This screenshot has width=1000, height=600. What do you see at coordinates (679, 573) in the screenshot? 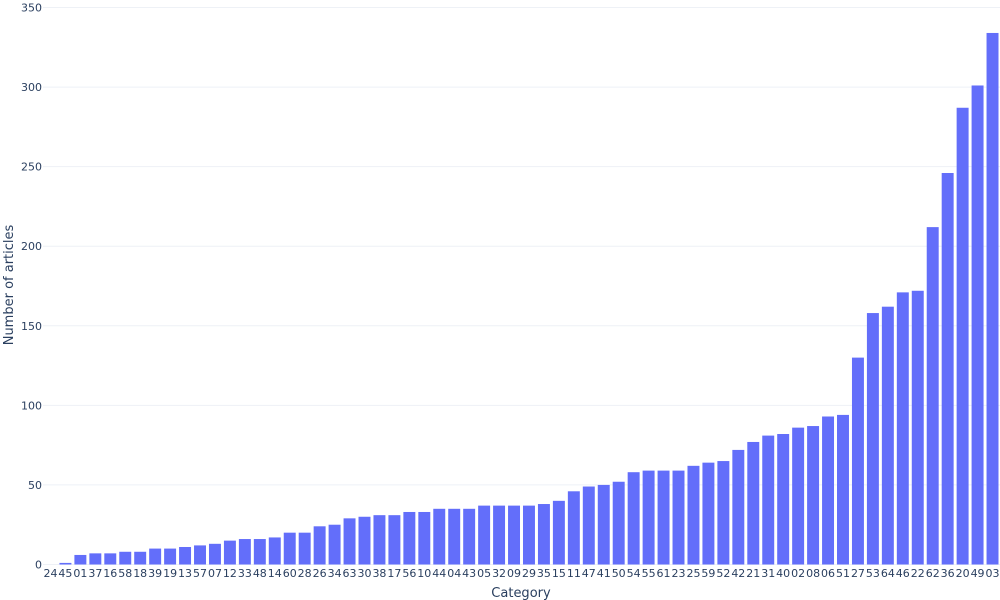
I see `x-tick-label: 23` at bounding box center [679, 573].